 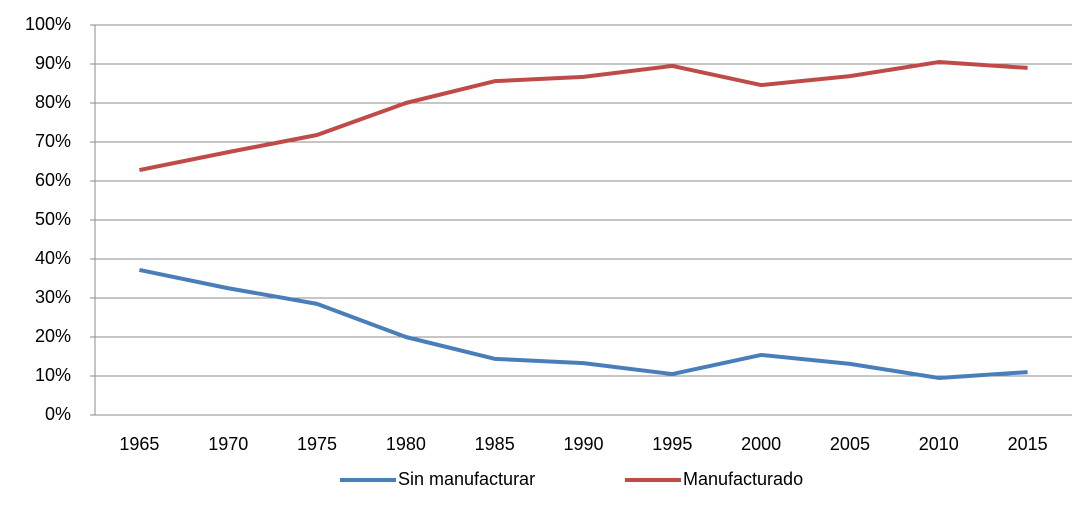 What do you see at coordinates (53, 297) in the screenshot?
I see `y-tick-label: 30%` at bounding box center [53, 297].